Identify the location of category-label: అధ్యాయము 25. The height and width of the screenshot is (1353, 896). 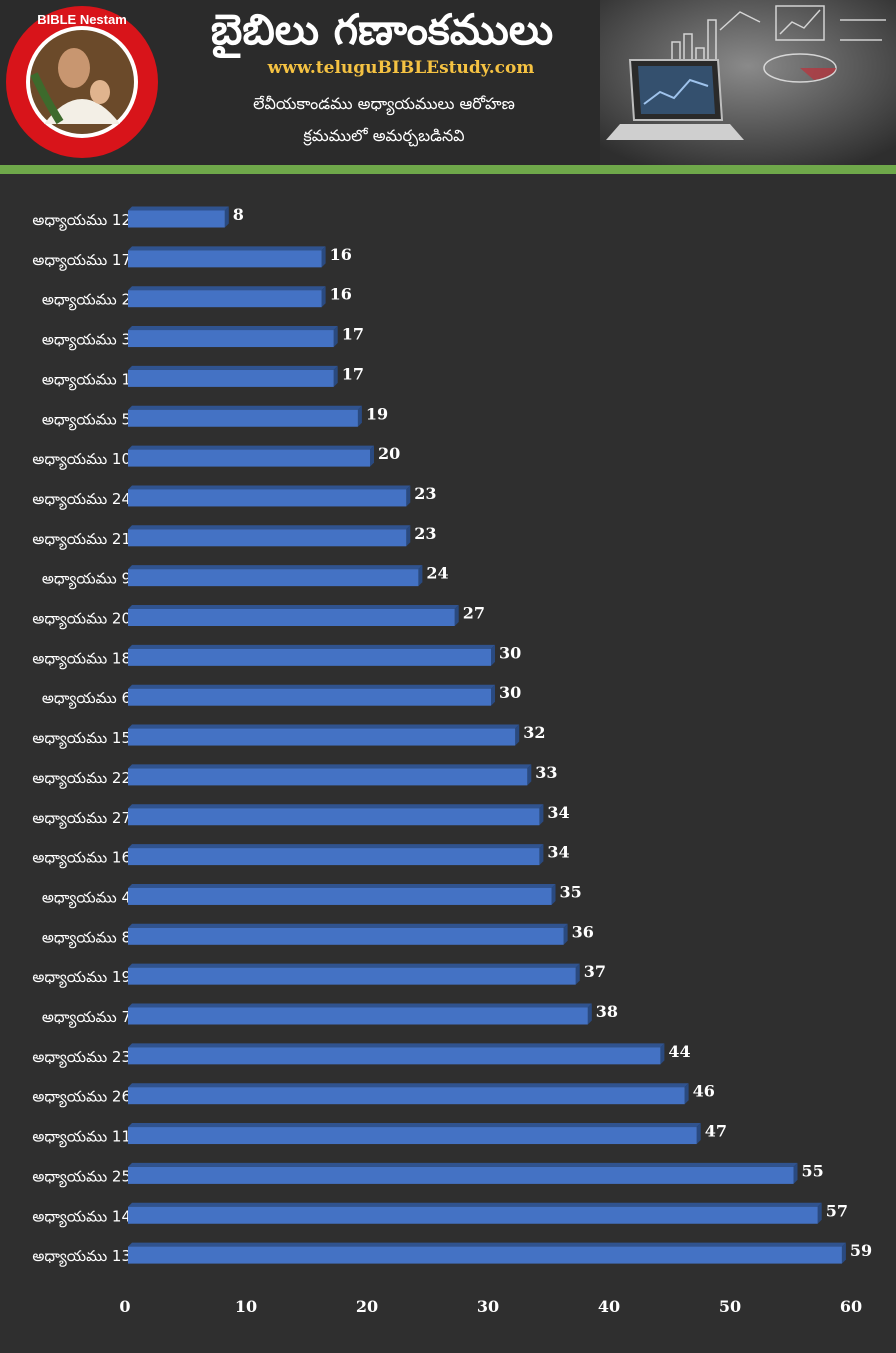
(81, 1177).